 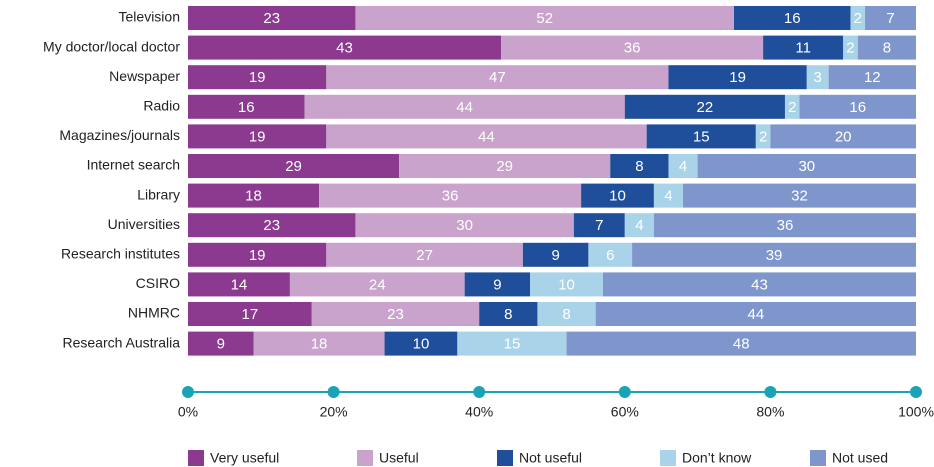 I want to click on data-label: 20, so click(x=843, y=136).